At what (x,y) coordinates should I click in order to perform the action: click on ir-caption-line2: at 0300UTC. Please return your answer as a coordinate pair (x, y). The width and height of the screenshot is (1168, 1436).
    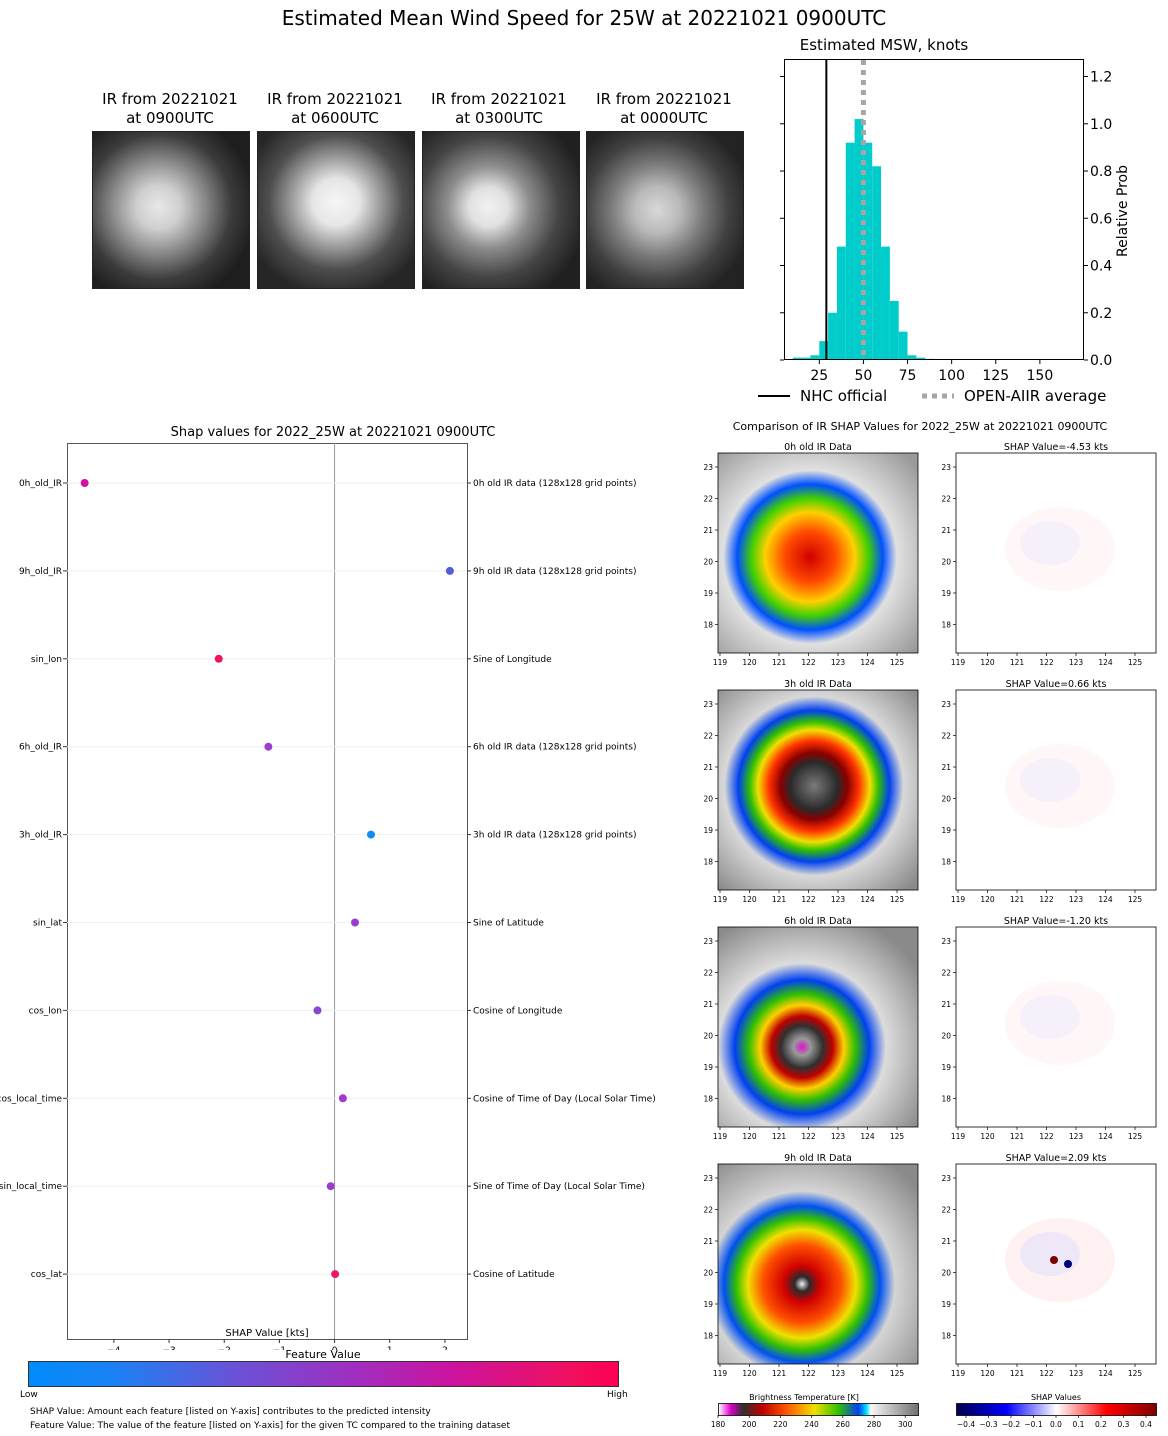
    Looking at the image, I should click on (499, 118).